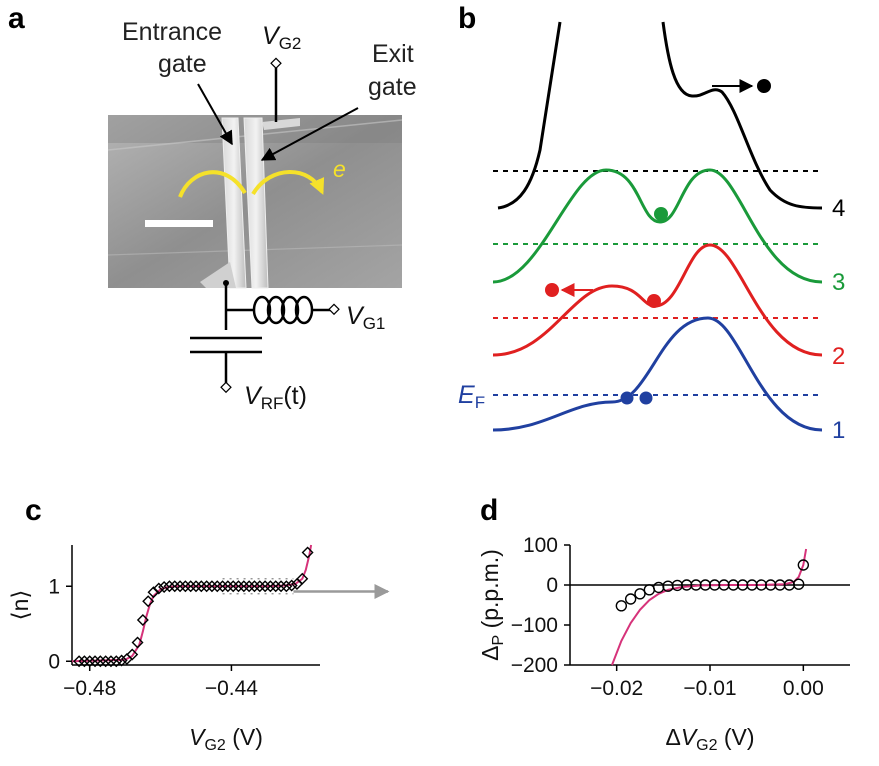 This screenshot has width=879, height=766. What do you see at coordinates (365, 317) in the screenshot?
I see `vg1-label: VG1` at bounding box center [365, 317].